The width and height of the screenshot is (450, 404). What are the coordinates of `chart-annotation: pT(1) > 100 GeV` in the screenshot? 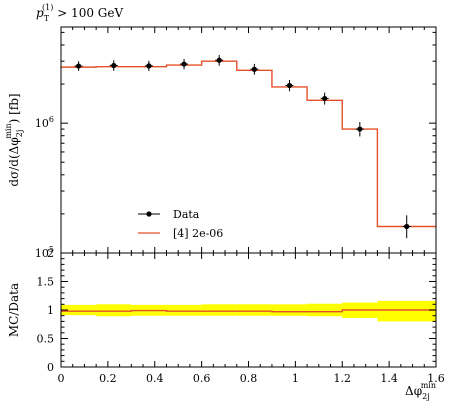 It's located at (79, 13).